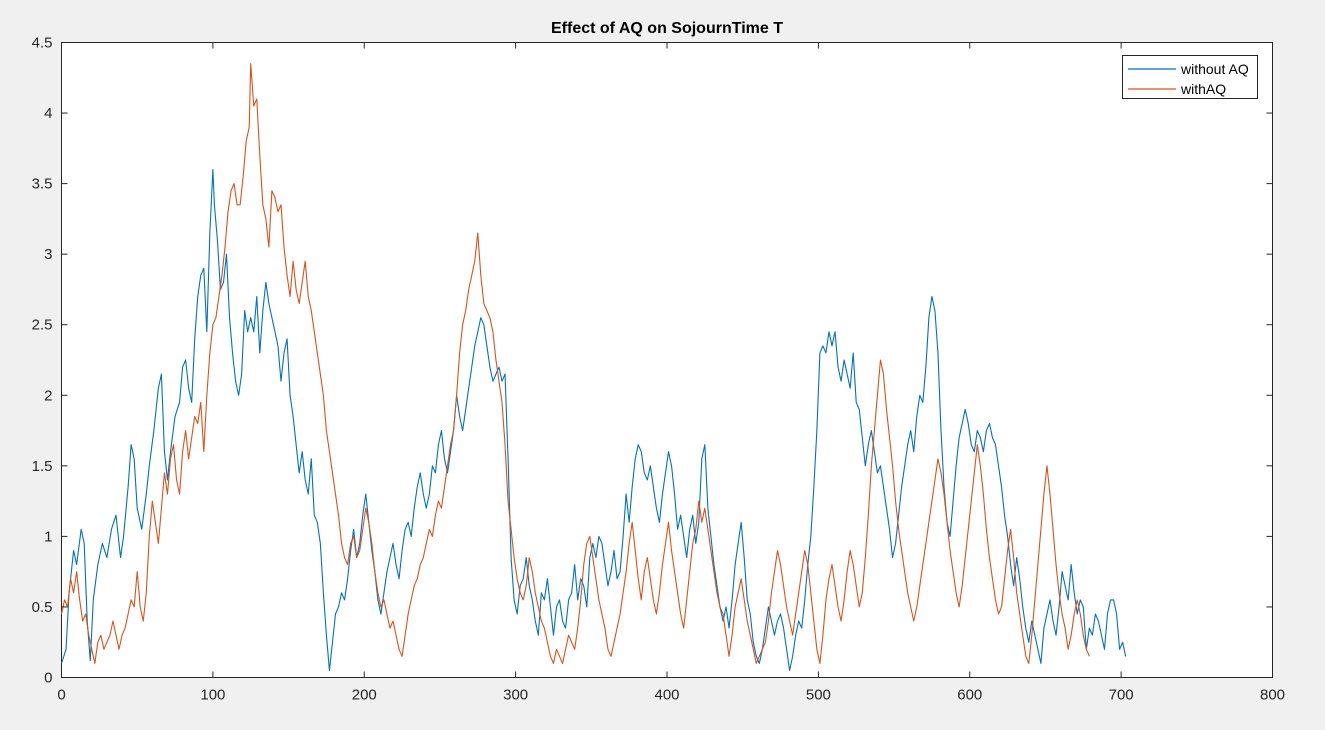 The height and width of the screenshot is (730, 1325). What do you see at coordinates (42, 325) in the screenshot?
I see `y-tick-label: 2.5` at bounding box center [42, 325].